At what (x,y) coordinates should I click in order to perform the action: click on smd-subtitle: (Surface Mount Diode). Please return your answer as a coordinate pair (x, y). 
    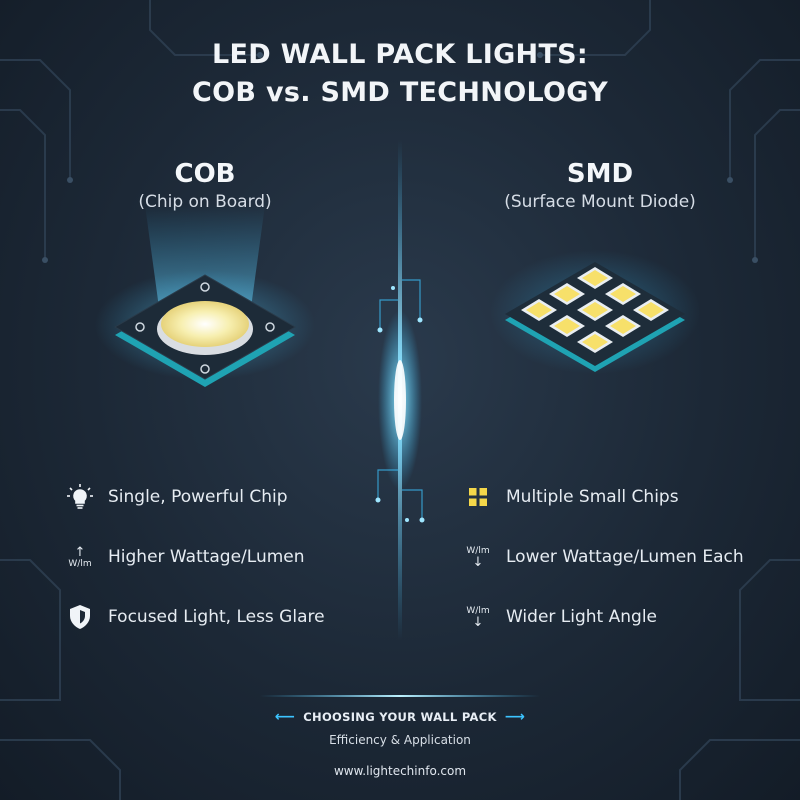
    Looking at the image, I should click on (600, 202).